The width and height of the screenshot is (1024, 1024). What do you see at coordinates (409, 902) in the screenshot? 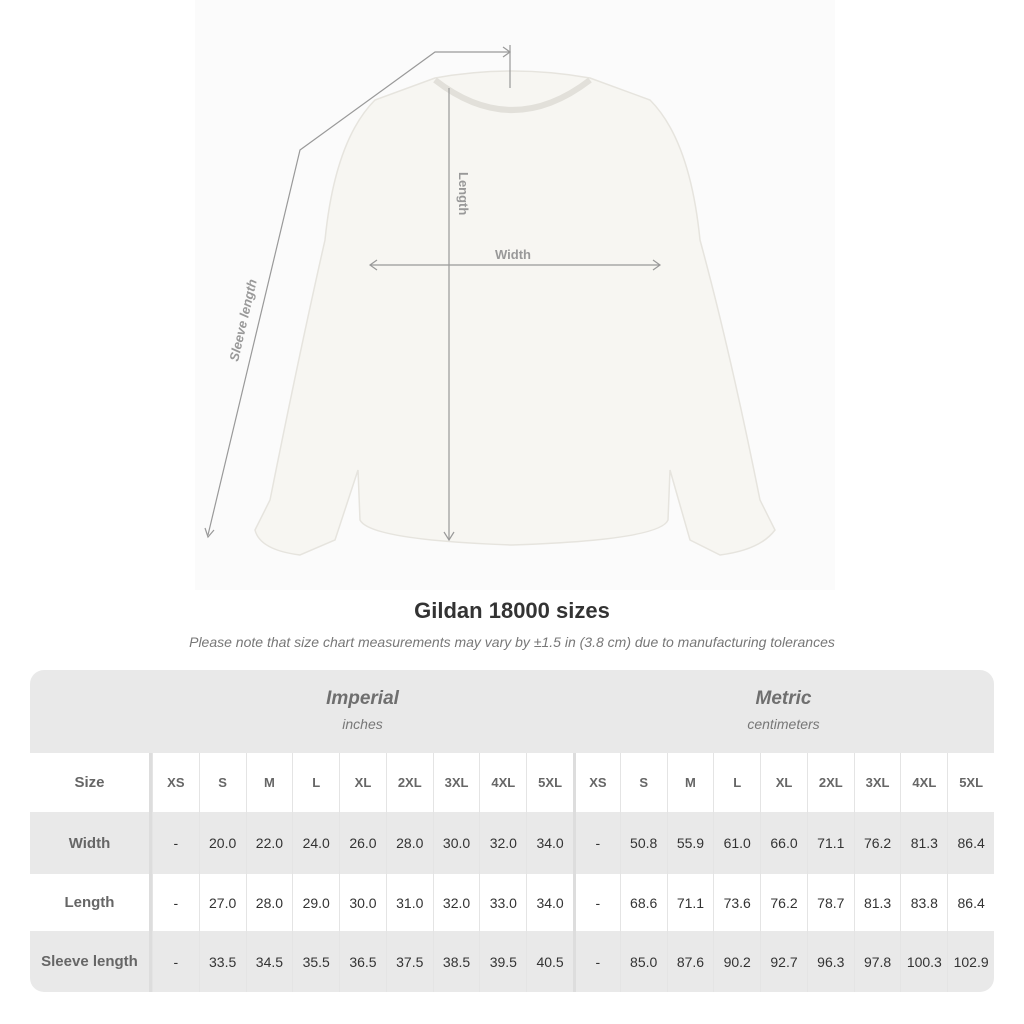
I see `table-cell: 31.0` at bounding box center [409, 902].